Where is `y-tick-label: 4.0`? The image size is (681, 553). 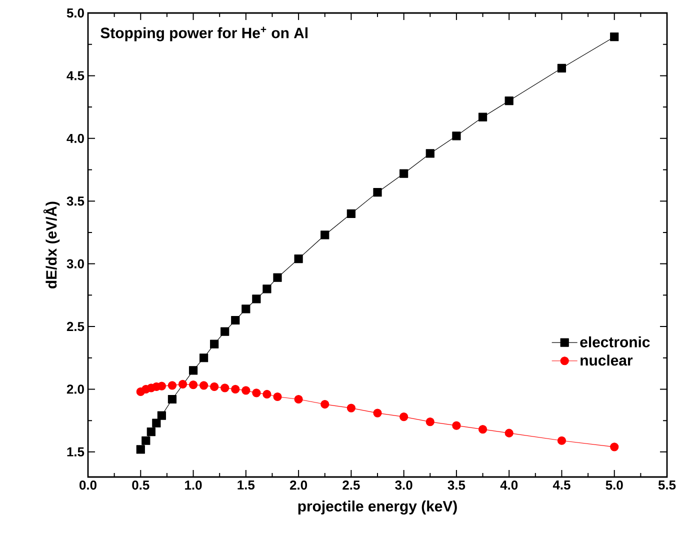 y-tick-label: 4.0 is located at coordinates (75, 138).